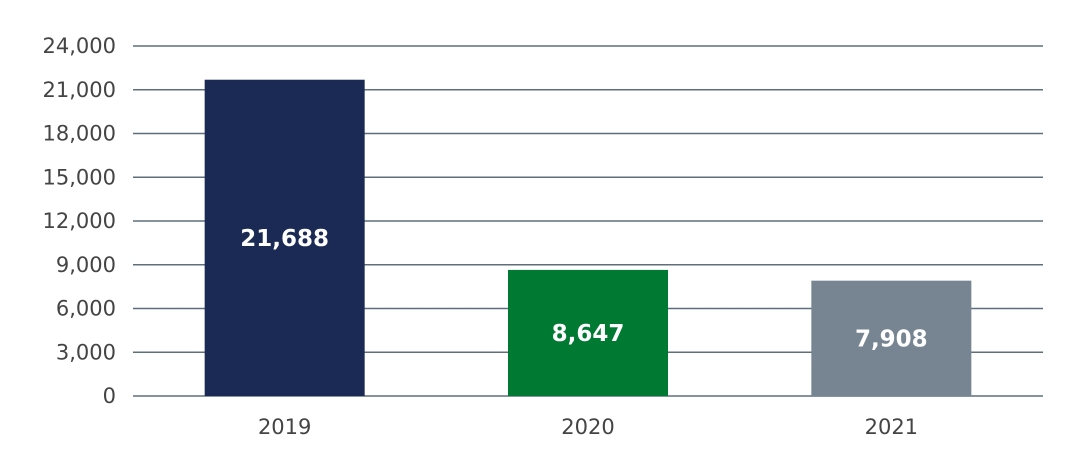  I want to click on data-label-2021: 7,908, so click(891, 339).